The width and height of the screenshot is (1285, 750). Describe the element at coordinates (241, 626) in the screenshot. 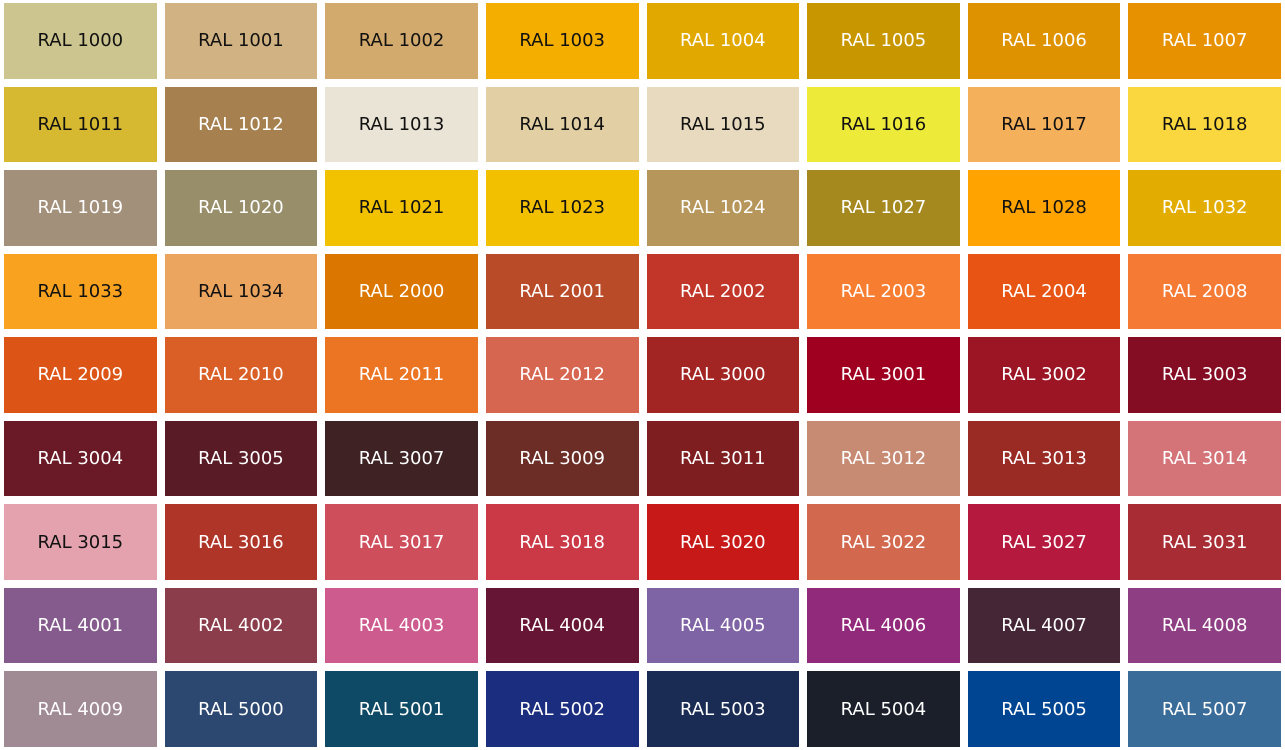

I see `swatch-label: RAL 4002` at that location.